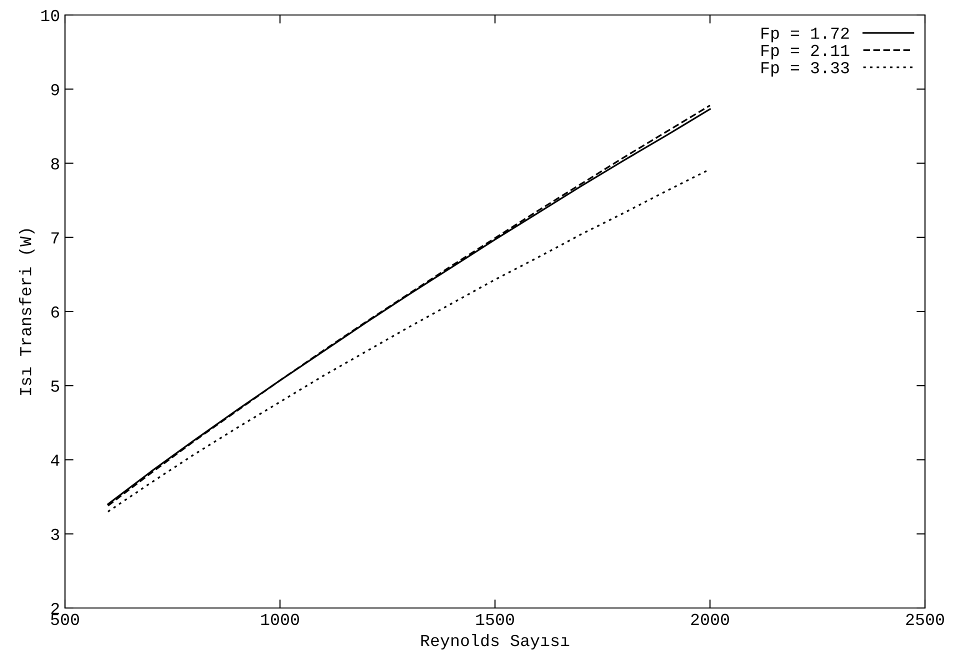 This screenshot has height=669, width=967. I want to click on y-tick-label: 8, so click(55, 164).